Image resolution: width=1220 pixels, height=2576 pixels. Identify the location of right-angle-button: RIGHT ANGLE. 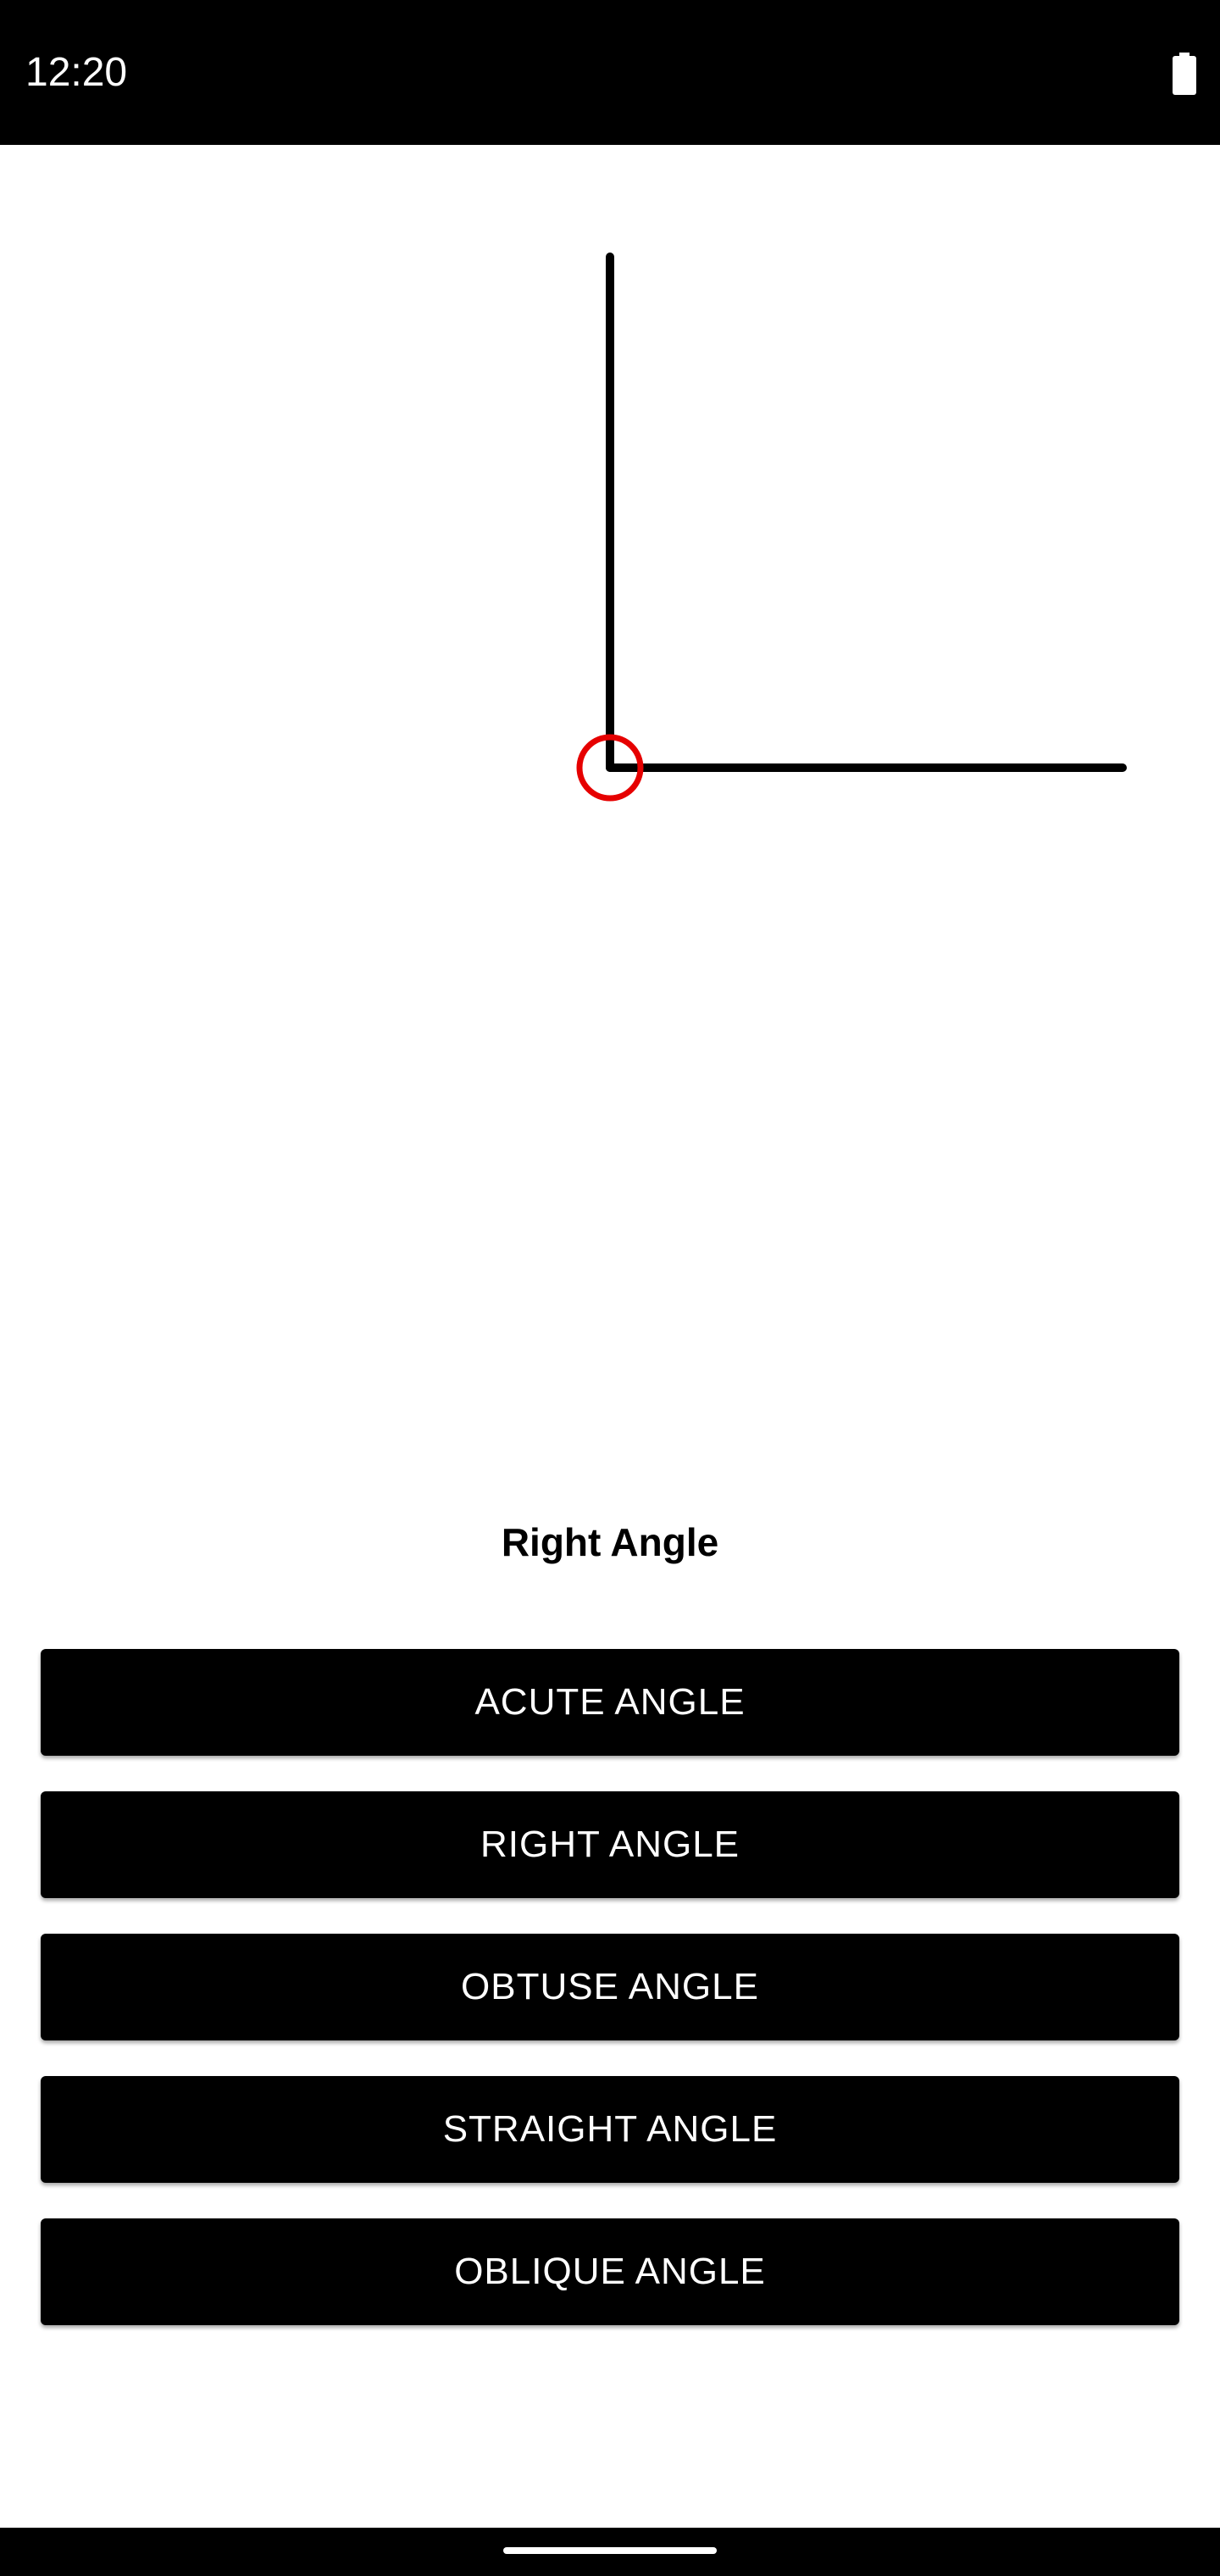
(610, 1844).